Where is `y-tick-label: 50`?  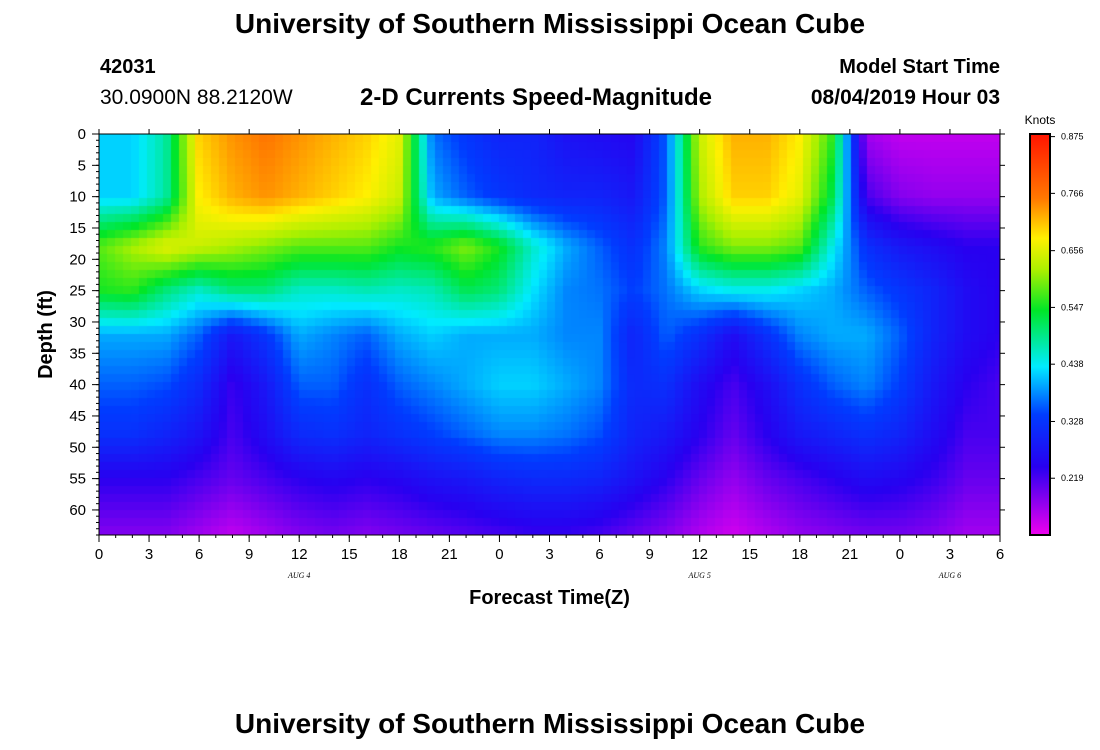
y-tick-label: 50 is located at coordinates (77, 447).